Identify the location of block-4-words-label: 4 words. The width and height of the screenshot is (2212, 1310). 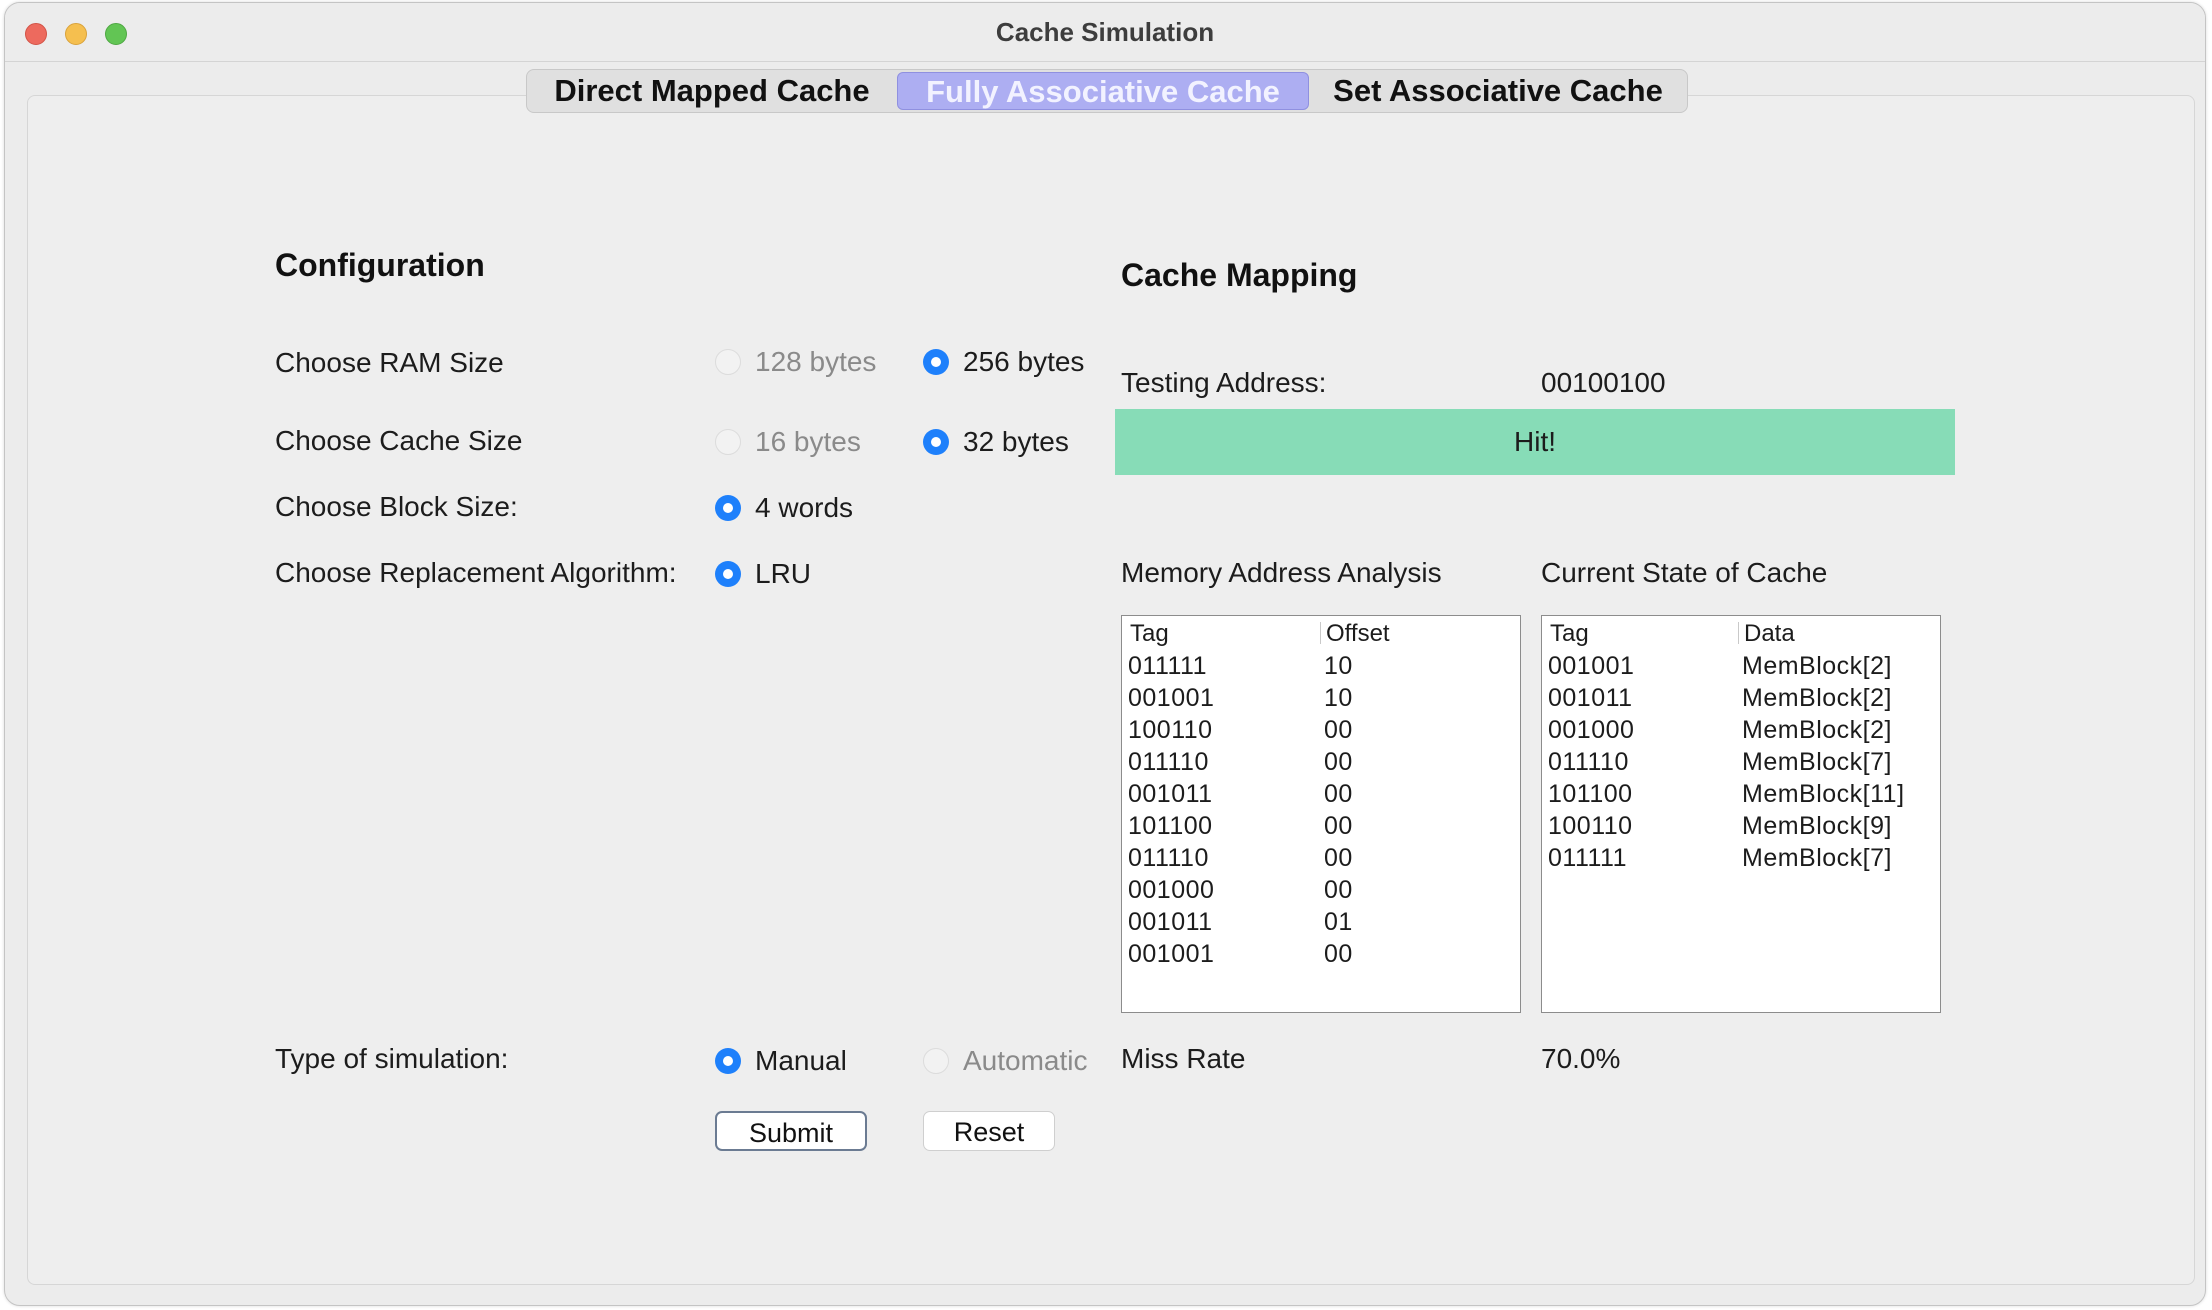
(804, 507).